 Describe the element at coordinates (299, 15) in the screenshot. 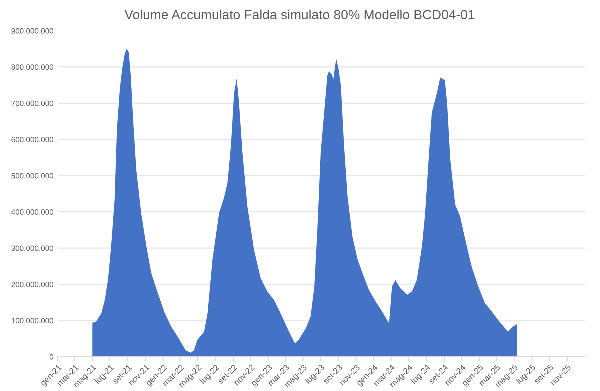

I see `chart-title: Volume Accumulato Falda simulato 80% Modello BCD04-01` at that location.